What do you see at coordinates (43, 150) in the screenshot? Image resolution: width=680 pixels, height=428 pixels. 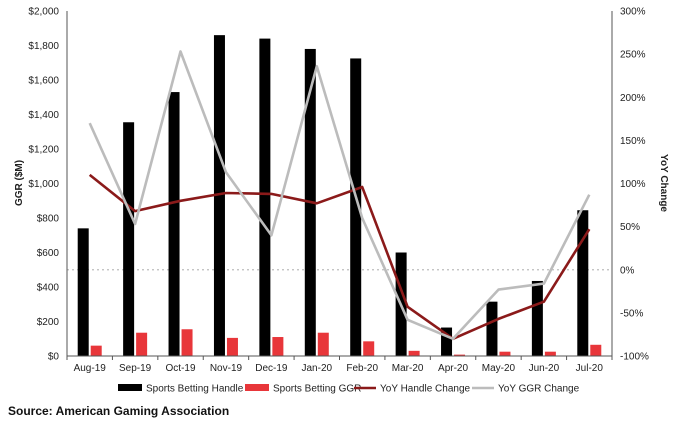 I see `y-tick-label: $1,200` at bounding box center [43, 150].